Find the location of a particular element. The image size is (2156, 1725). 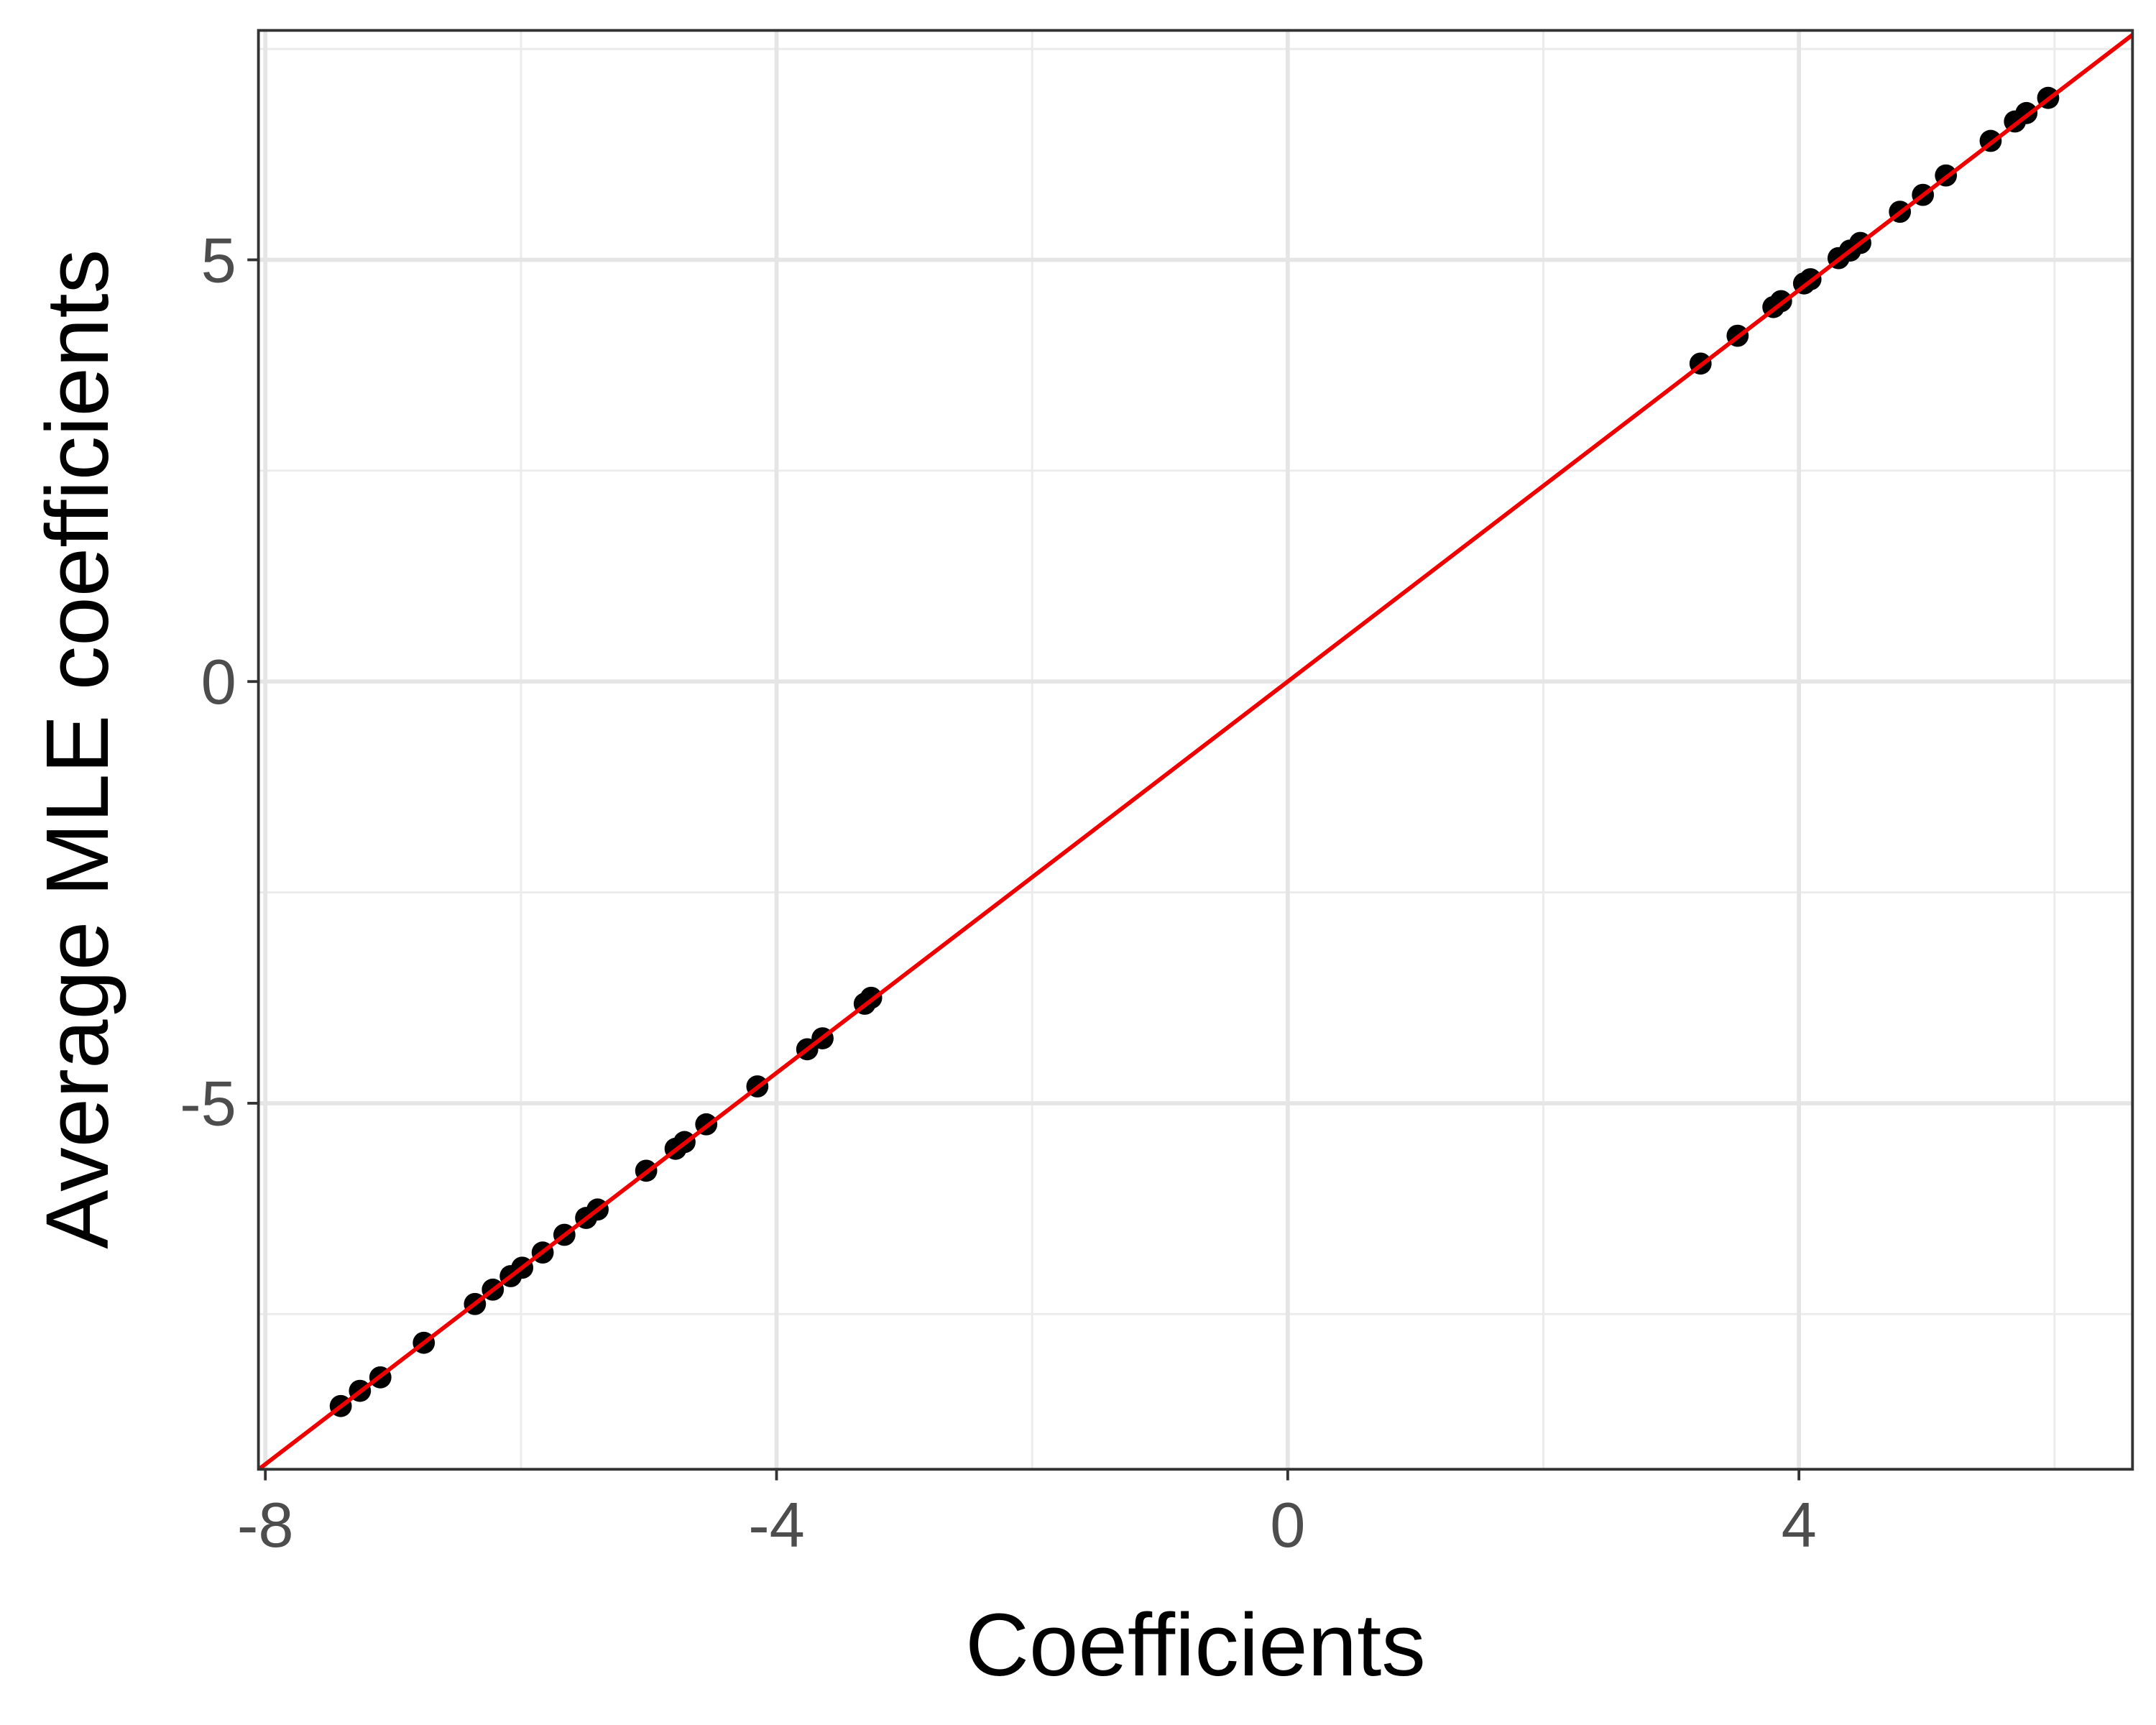

x-axis-title: Coefficients is located at coordinates (1196, 1645).